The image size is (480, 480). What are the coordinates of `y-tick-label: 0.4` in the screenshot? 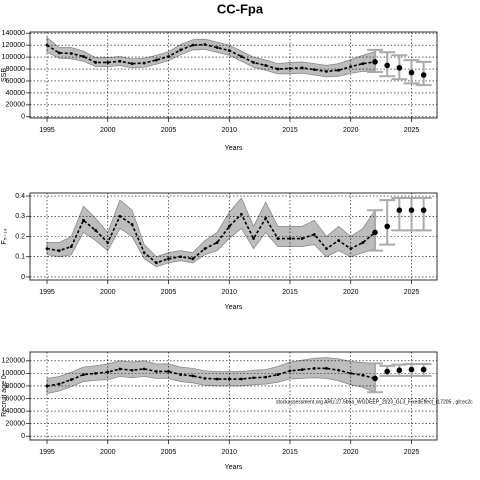 It's located at (20, 196).